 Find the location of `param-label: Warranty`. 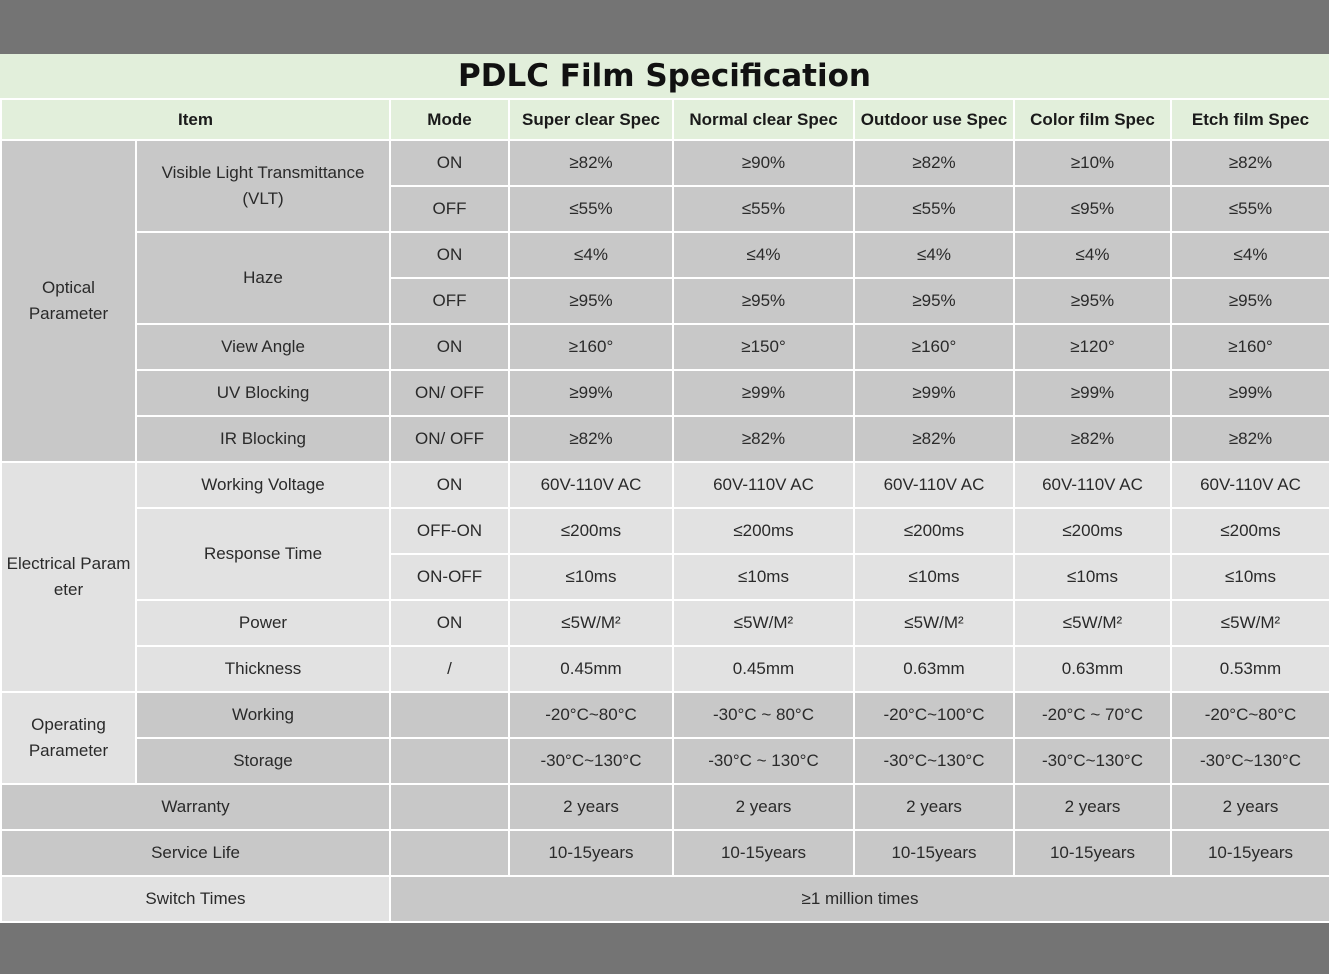

param-label: Warranty is located at coordinates (195, 807).